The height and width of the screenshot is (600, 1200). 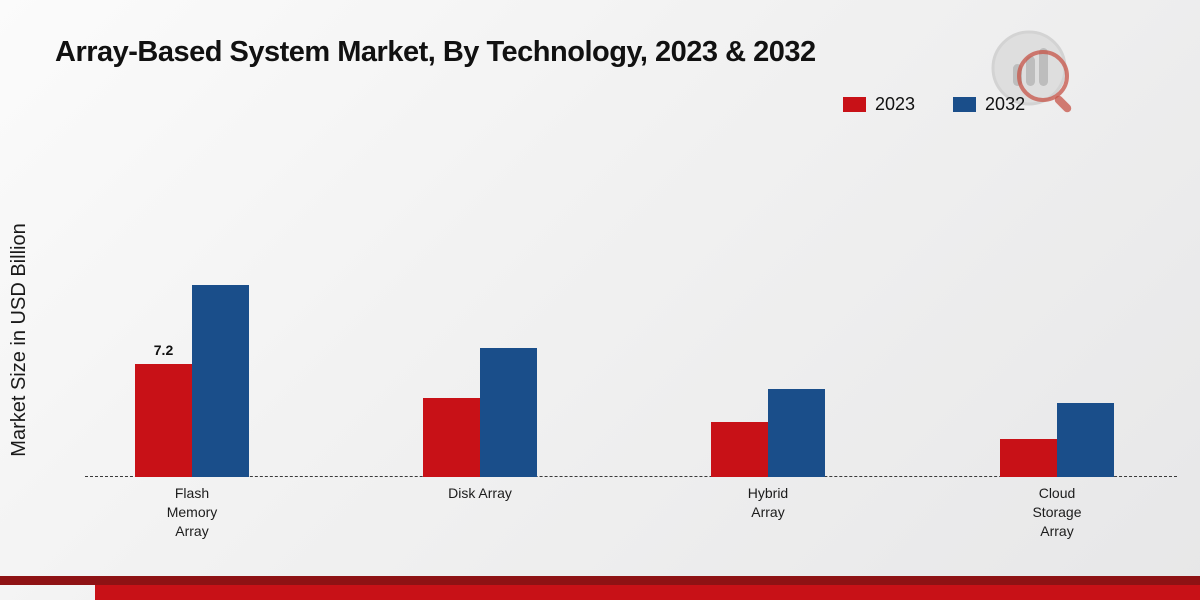 I want to click on bar-2032-flash-memory-array, so click(x=220, y=381).